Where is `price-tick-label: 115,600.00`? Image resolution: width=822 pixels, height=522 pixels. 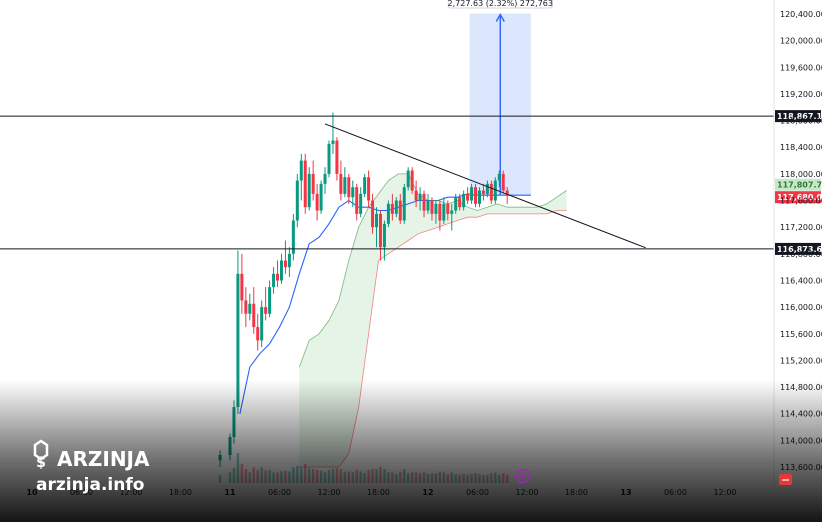
price-tick-label: 115,600.00 is located at coordinates (801, 334).